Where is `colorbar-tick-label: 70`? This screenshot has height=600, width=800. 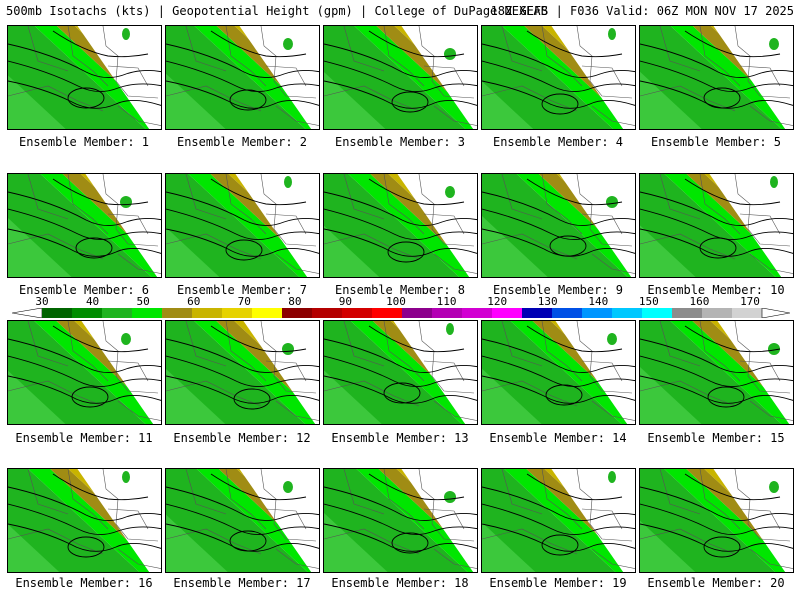
colorbar-tick-label: 70 is located at coordinates (244, 301).